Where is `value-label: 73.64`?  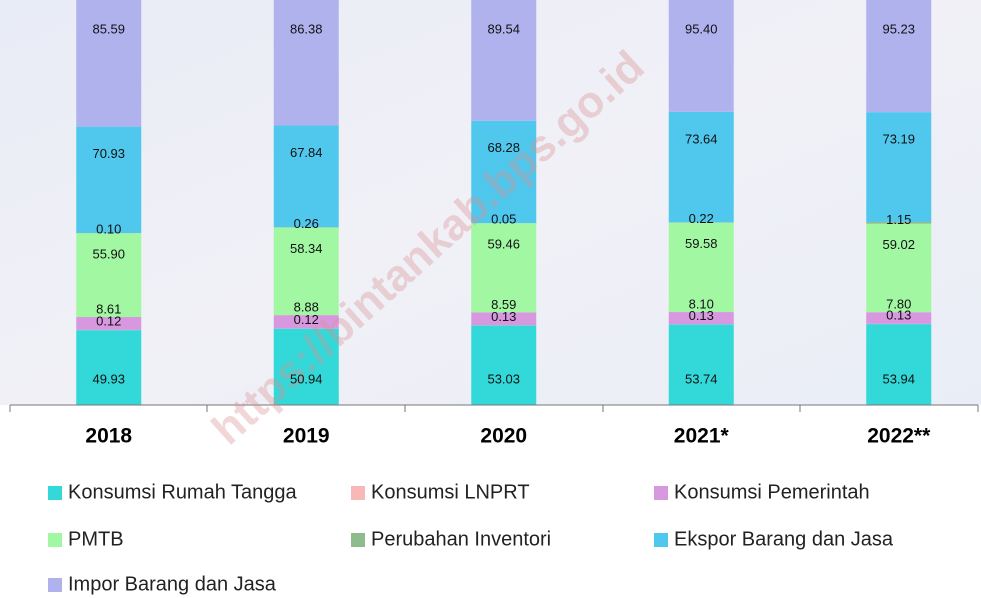 value-label: 73.64 is located at coordinates (701, 138).